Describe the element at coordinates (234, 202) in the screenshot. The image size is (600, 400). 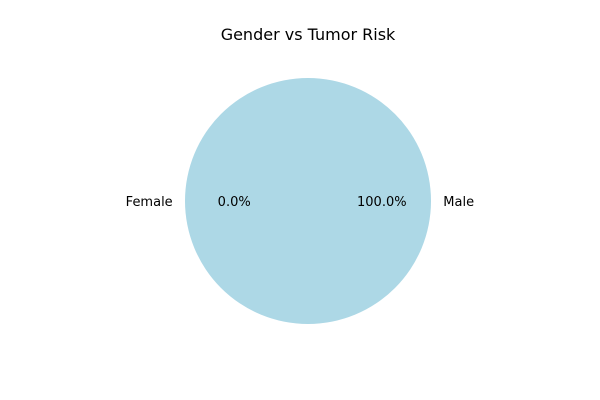
I see `slice-percent-female: 0.0%` at that location.